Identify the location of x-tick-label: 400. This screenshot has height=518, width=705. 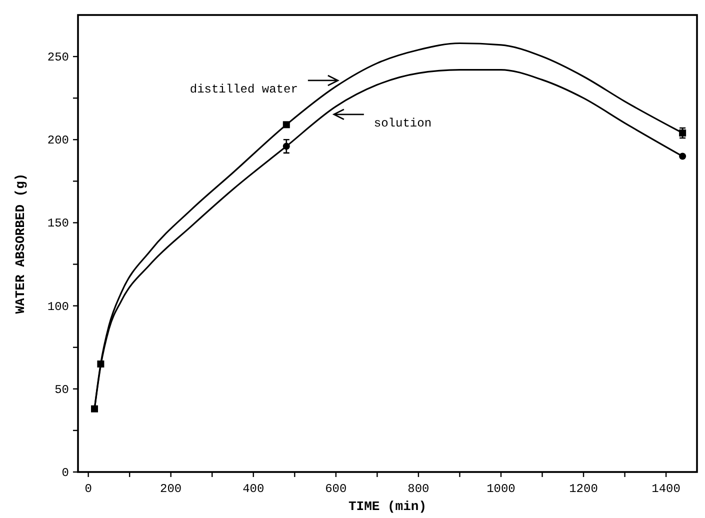
(253, 489).